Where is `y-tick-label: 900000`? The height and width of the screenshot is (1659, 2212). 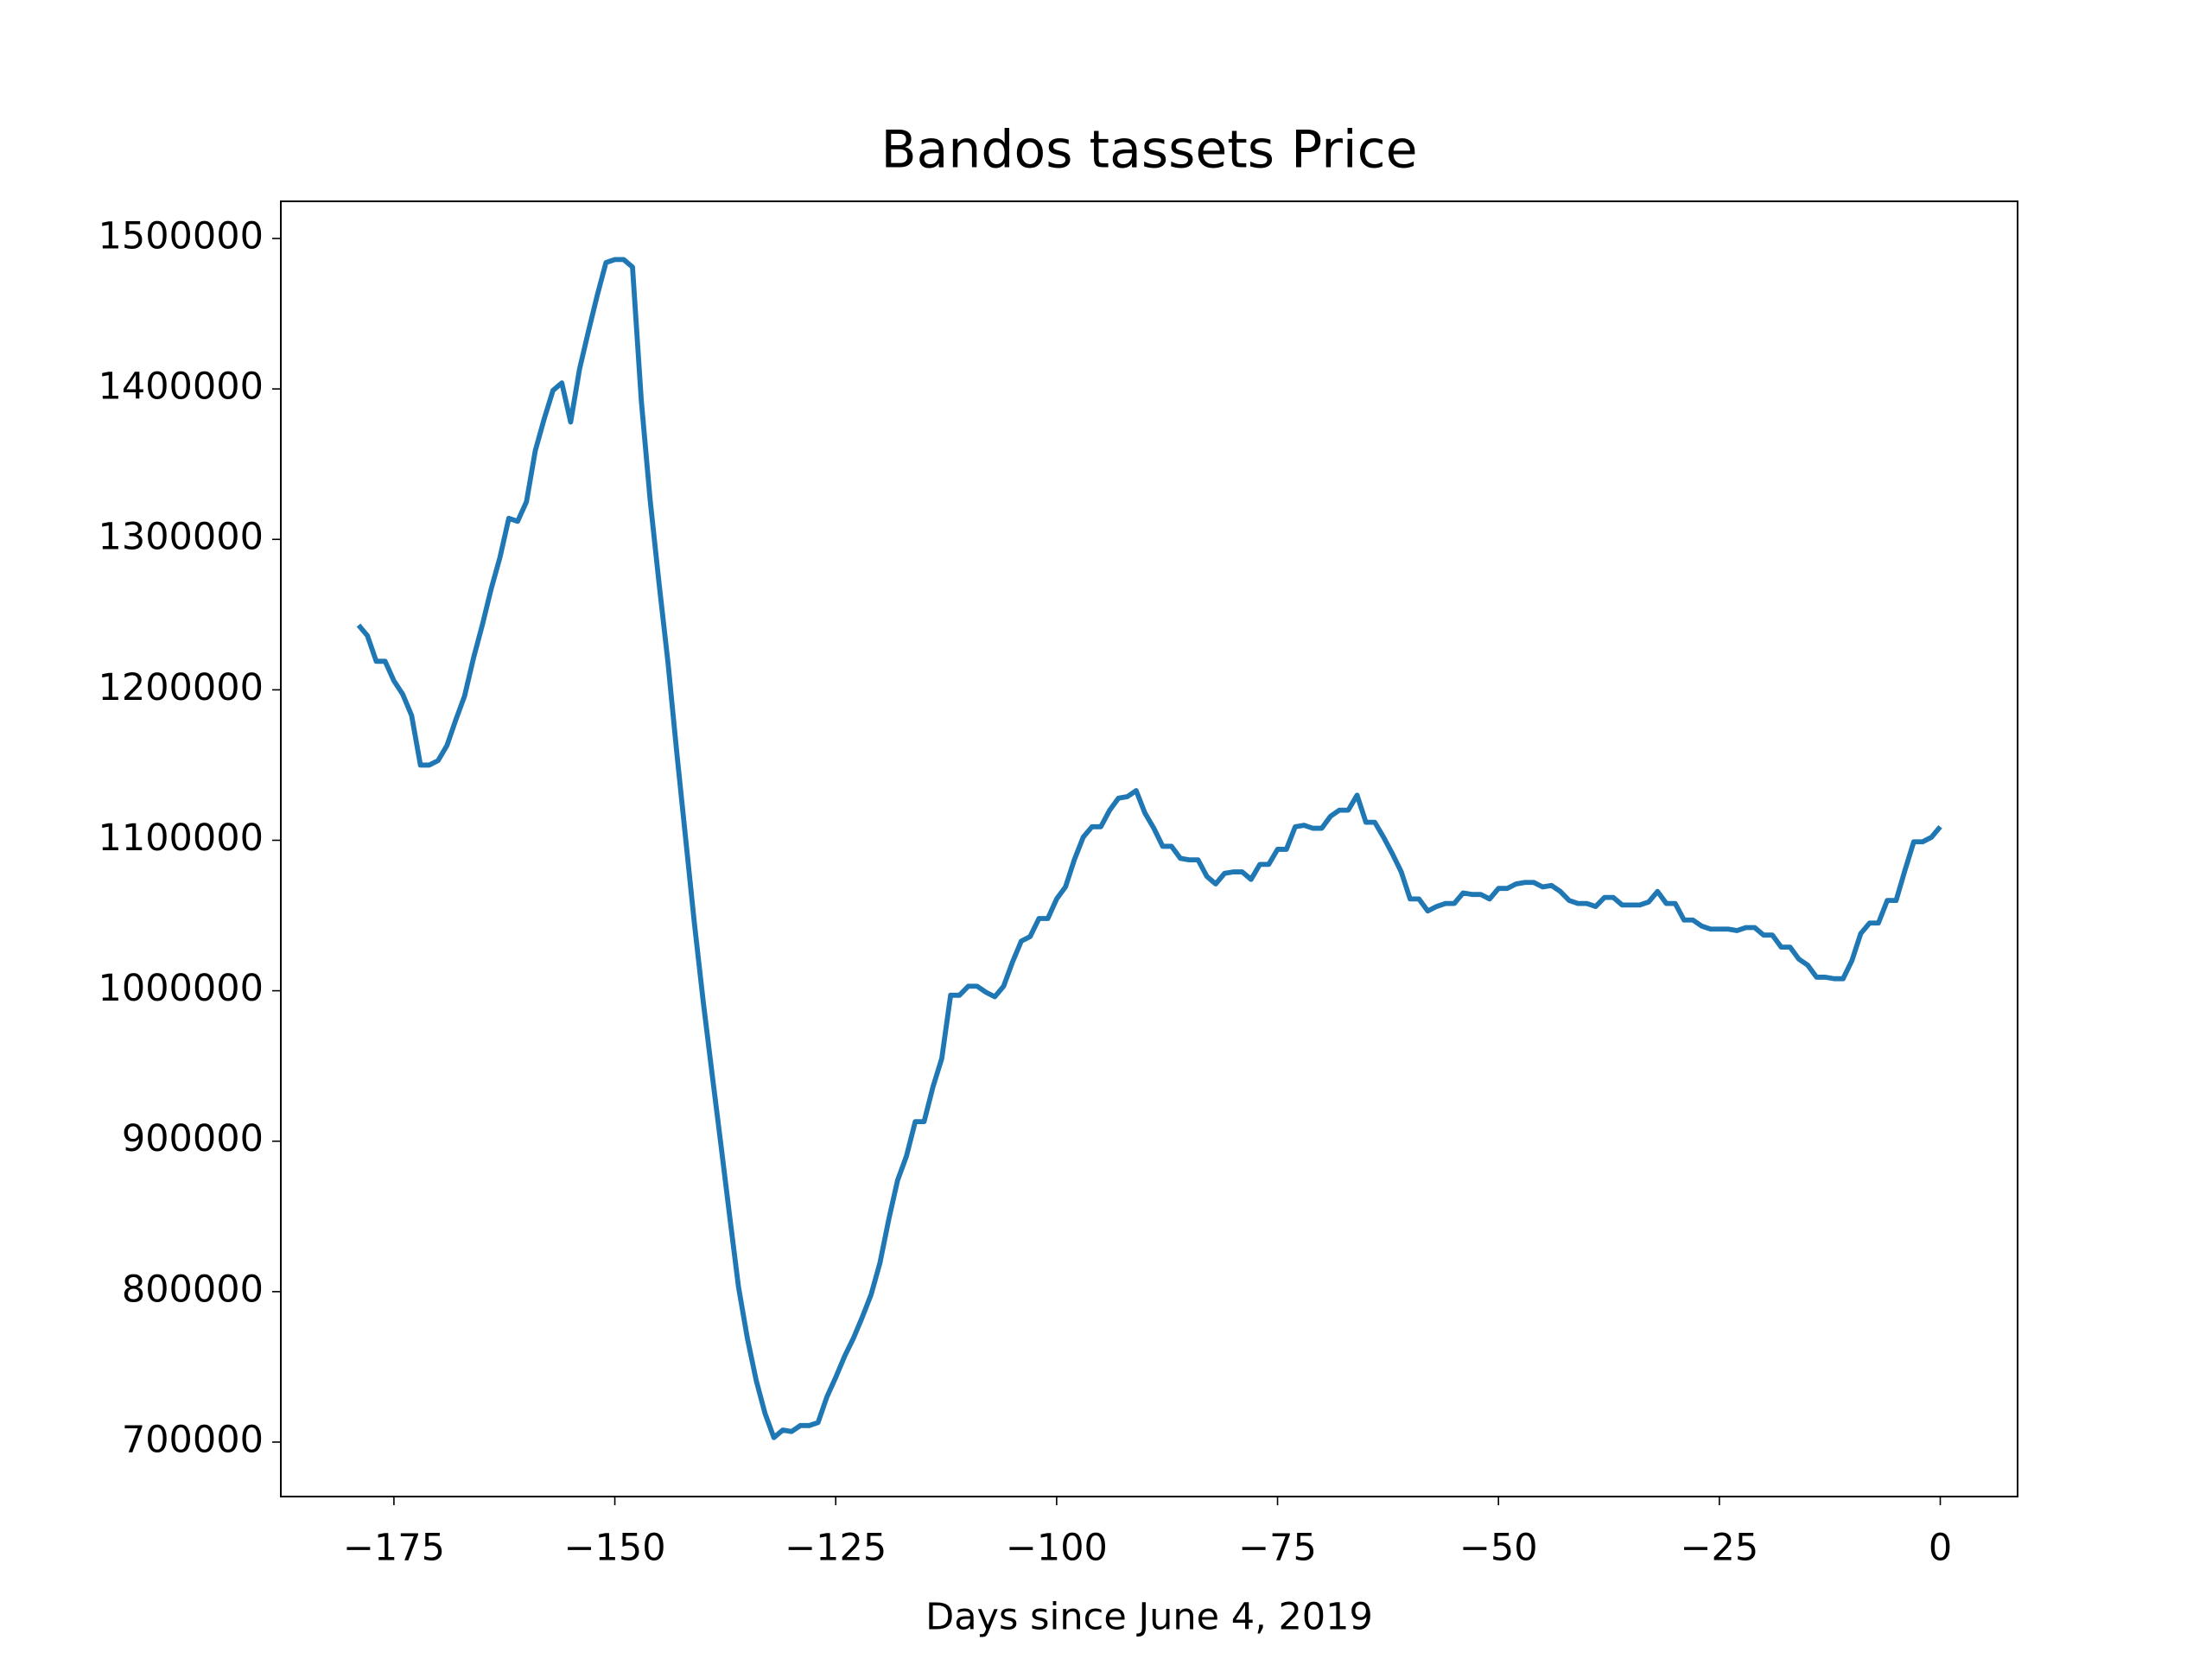 y-tick-label: 900000 is located at coordinates (193, 1138).